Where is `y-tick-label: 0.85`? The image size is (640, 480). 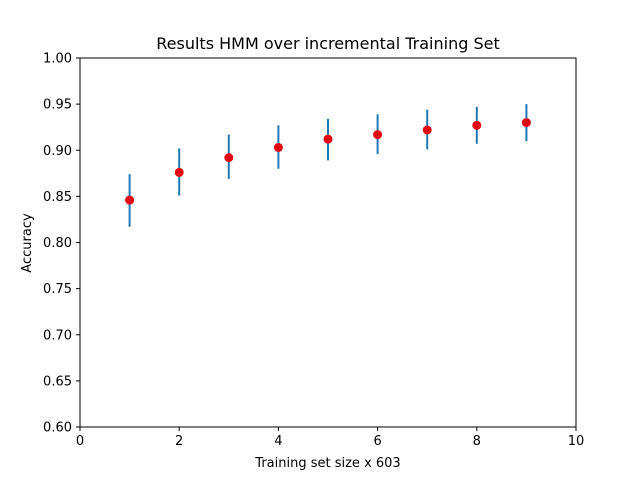
y-tick-label: 0.85 is located at coordinates (57, 197).